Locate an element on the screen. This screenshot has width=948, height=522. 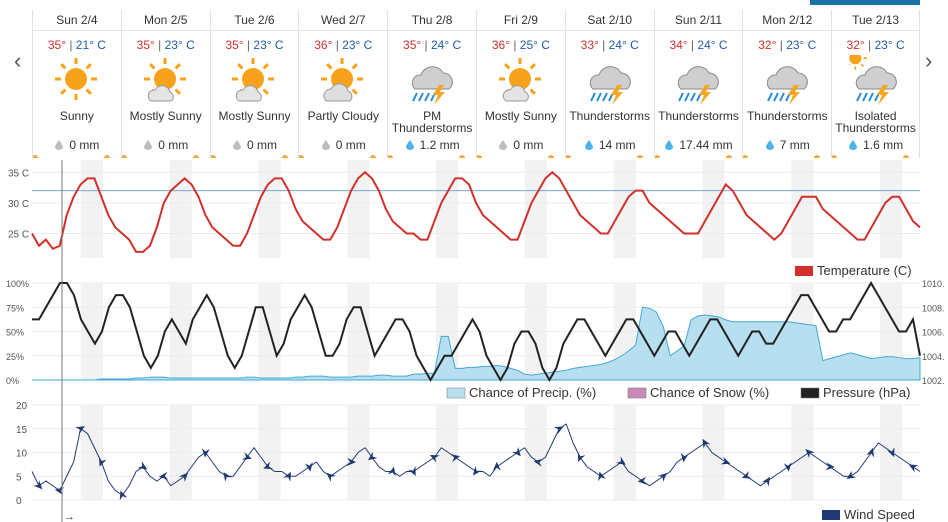
legend-swatch is located at coordinates (637, 393).